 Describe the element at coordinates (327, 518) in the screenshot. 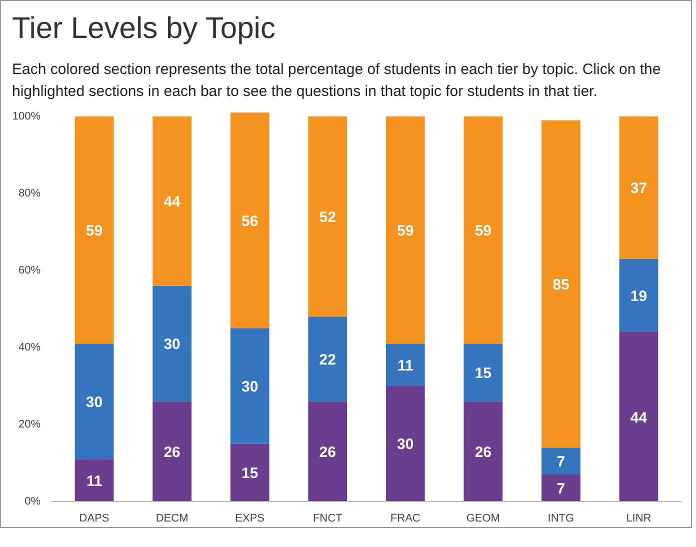

I see `x-tick-label: FNCT` at that location.